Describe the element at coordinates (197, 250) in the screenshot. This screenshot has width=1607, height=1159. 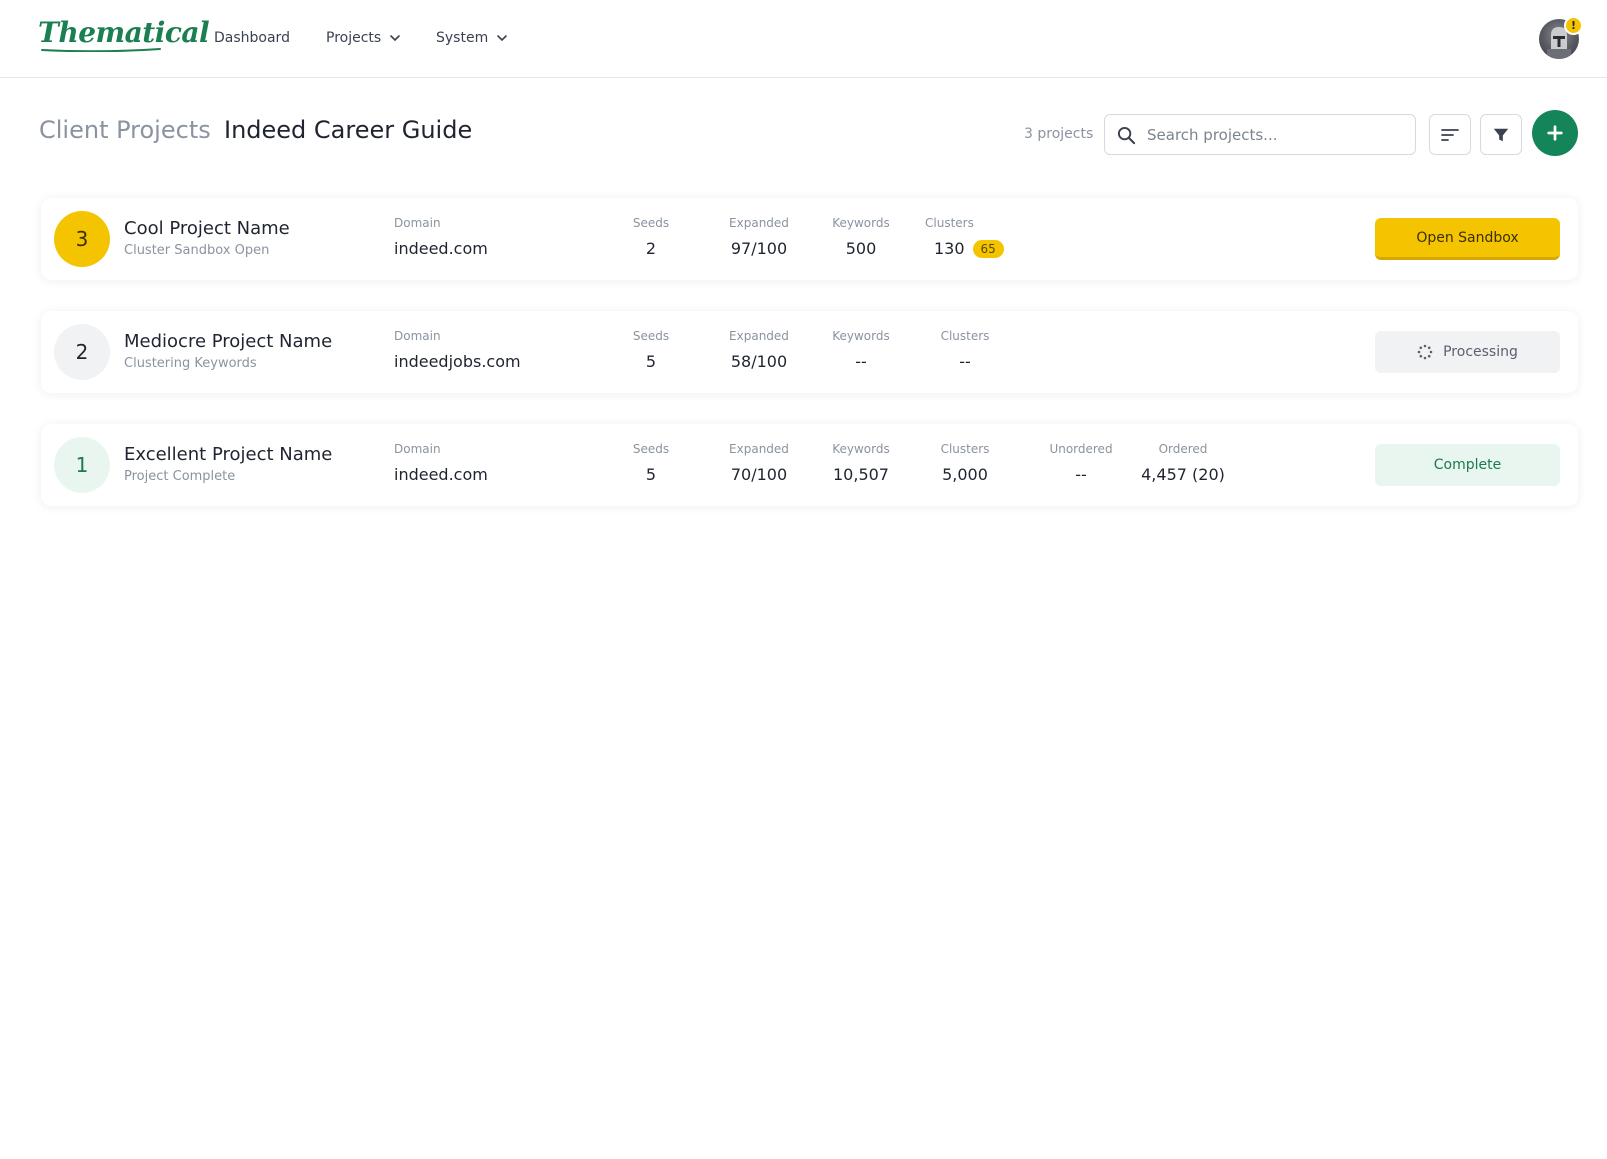
I see `project-status: Cluster Sandbox Open` at that location.